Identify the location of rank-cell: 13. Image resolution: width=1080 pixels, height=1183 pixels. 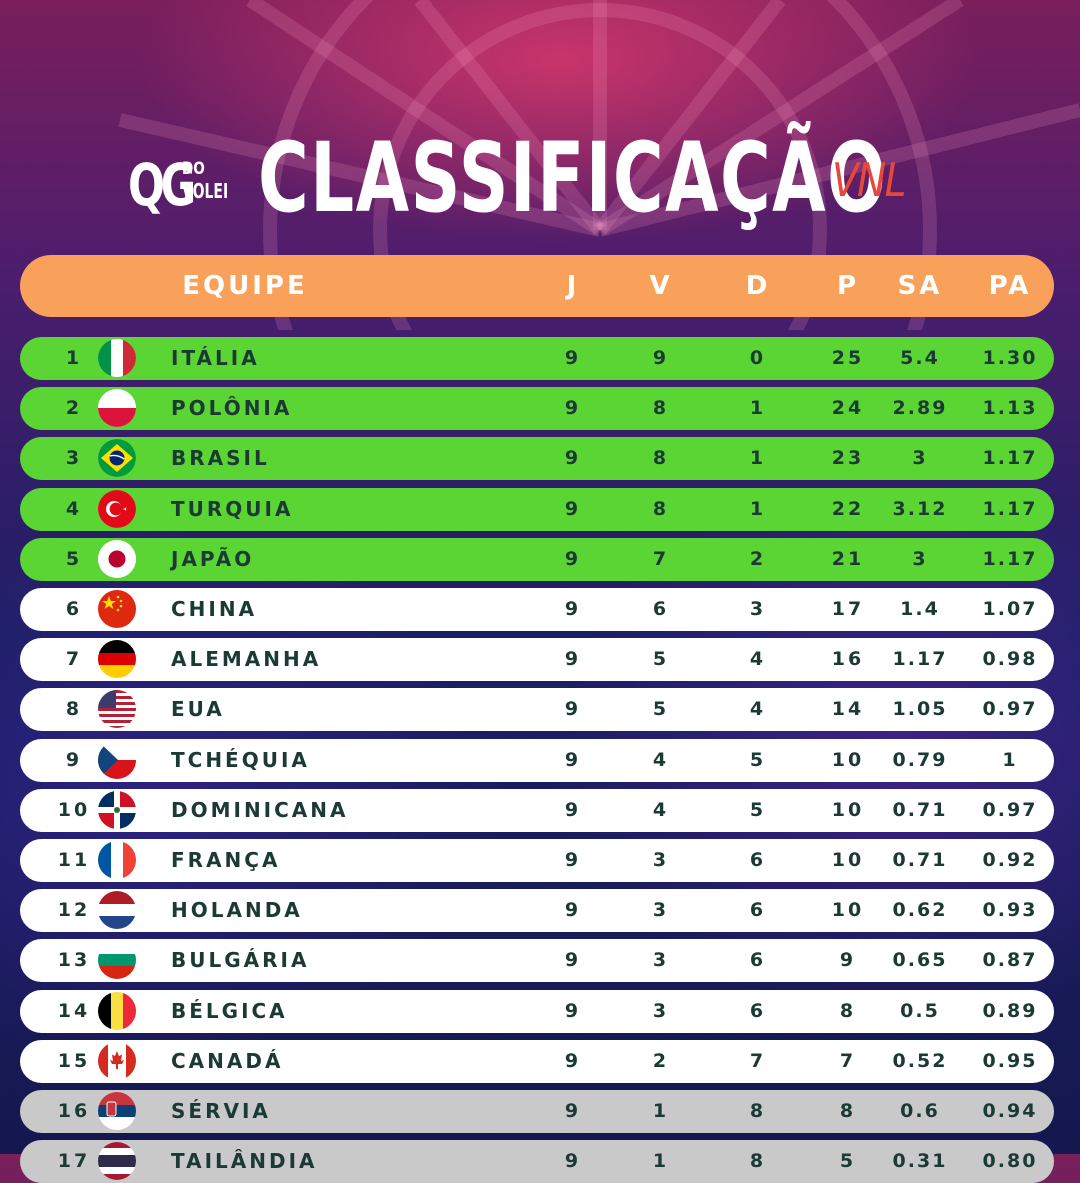
(74, 960).